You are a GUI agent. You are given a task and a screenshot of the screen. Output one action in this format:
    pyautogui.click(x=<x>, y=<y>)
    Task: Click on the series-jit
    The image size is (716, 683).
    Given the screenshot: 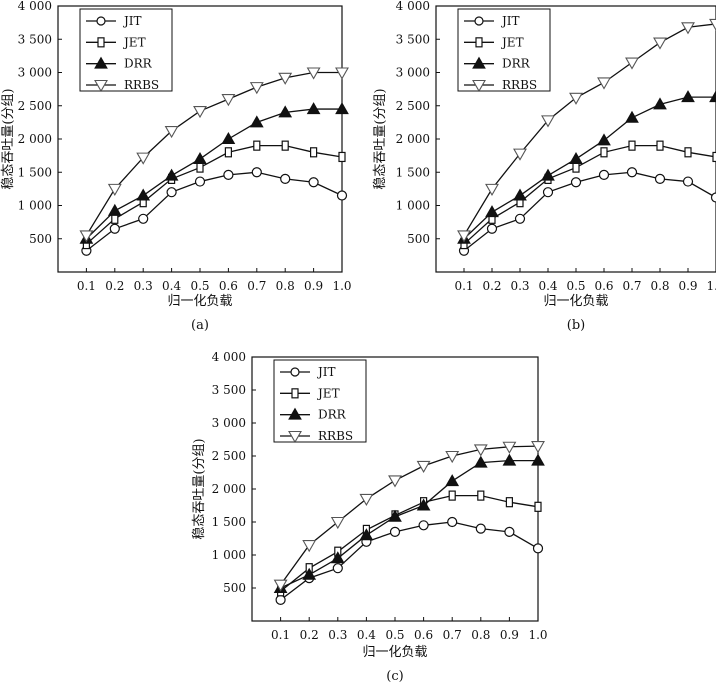 What is the action you would take?
    pyautogui.click(x=587, y=211)
    